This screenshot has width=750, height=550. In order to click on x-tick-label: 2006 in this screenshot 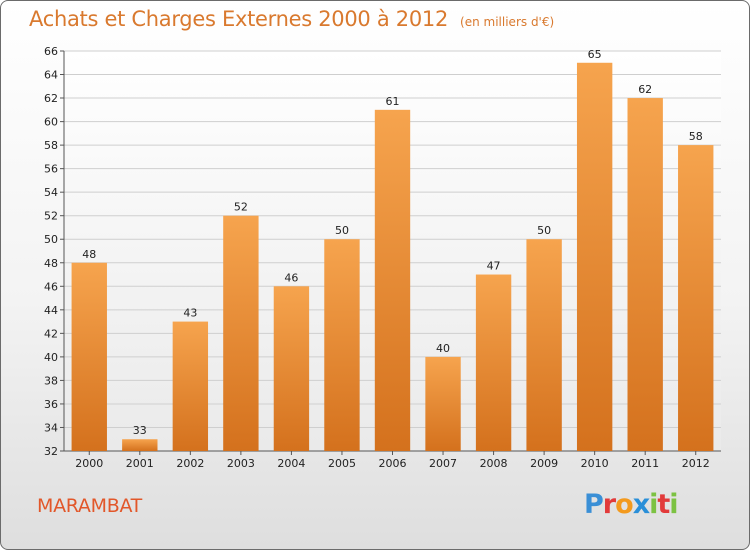, I will do `click(393, 463)`.